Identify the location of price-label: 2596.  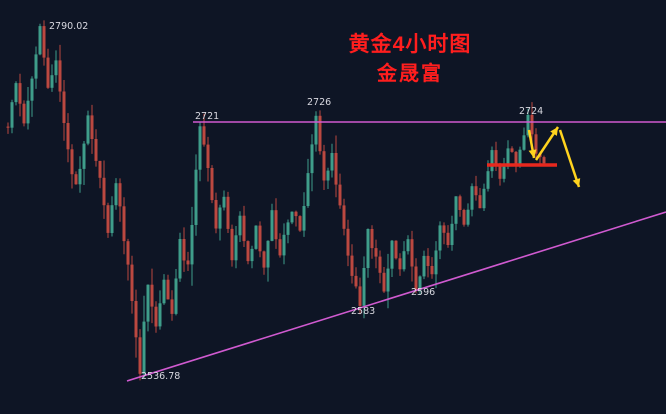
(423, 292).